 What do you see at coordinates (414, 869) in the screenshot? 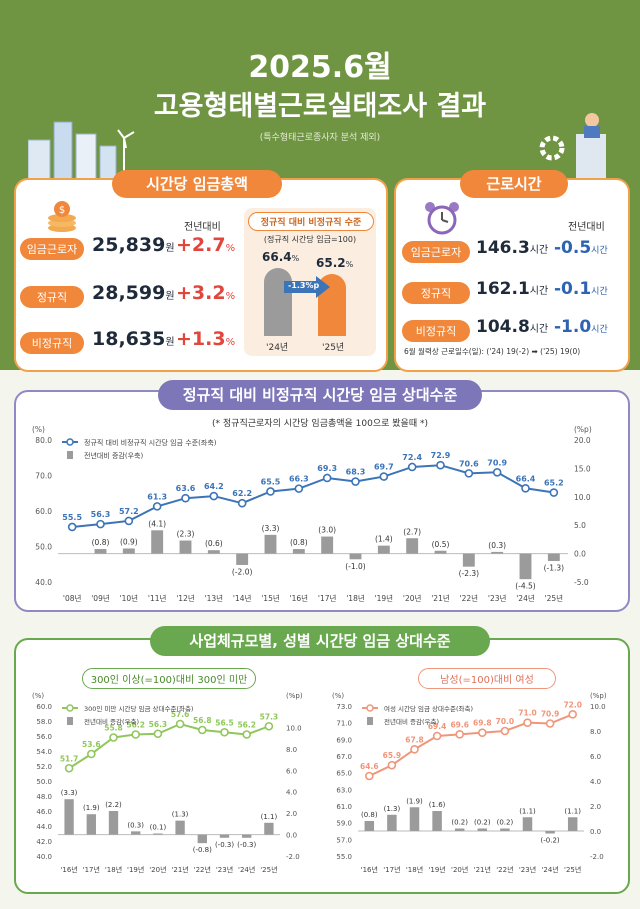
I see `x-tick-label: '18년` at bounding box center [414, 869].